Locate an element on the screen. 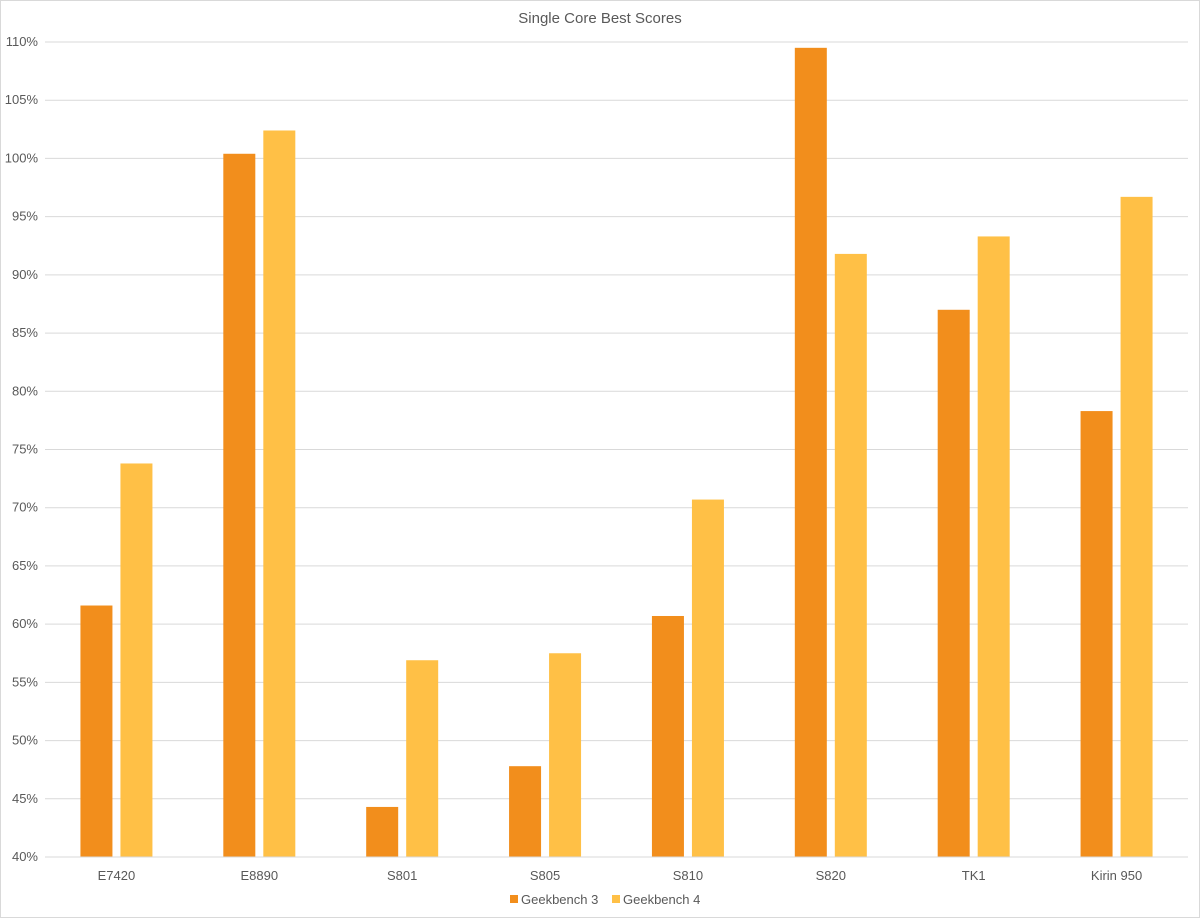 This screenshot has width=1200, height=918. x-tick-label: S801 is located at coordinates (402, 875).